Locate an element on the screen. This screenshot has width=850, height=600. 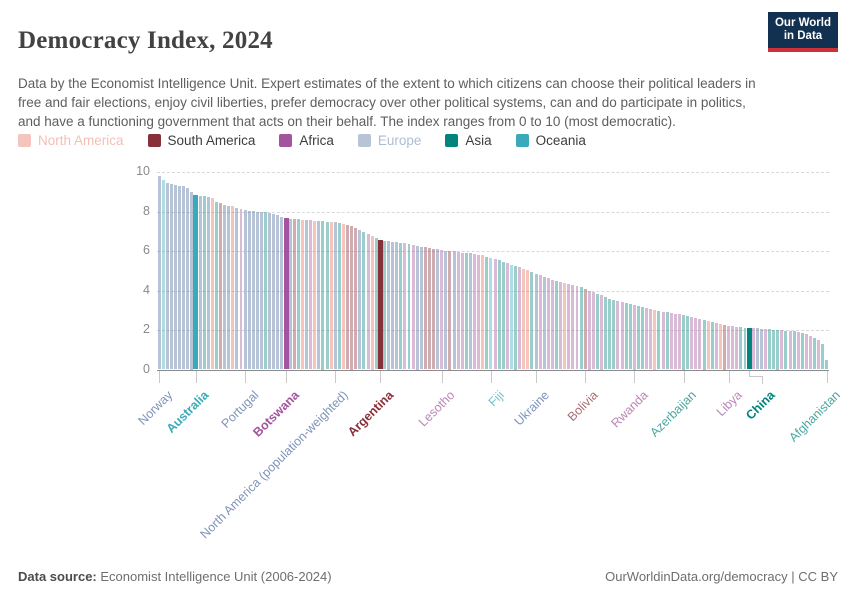
bar-botswana is located at coordinates (286, 294).